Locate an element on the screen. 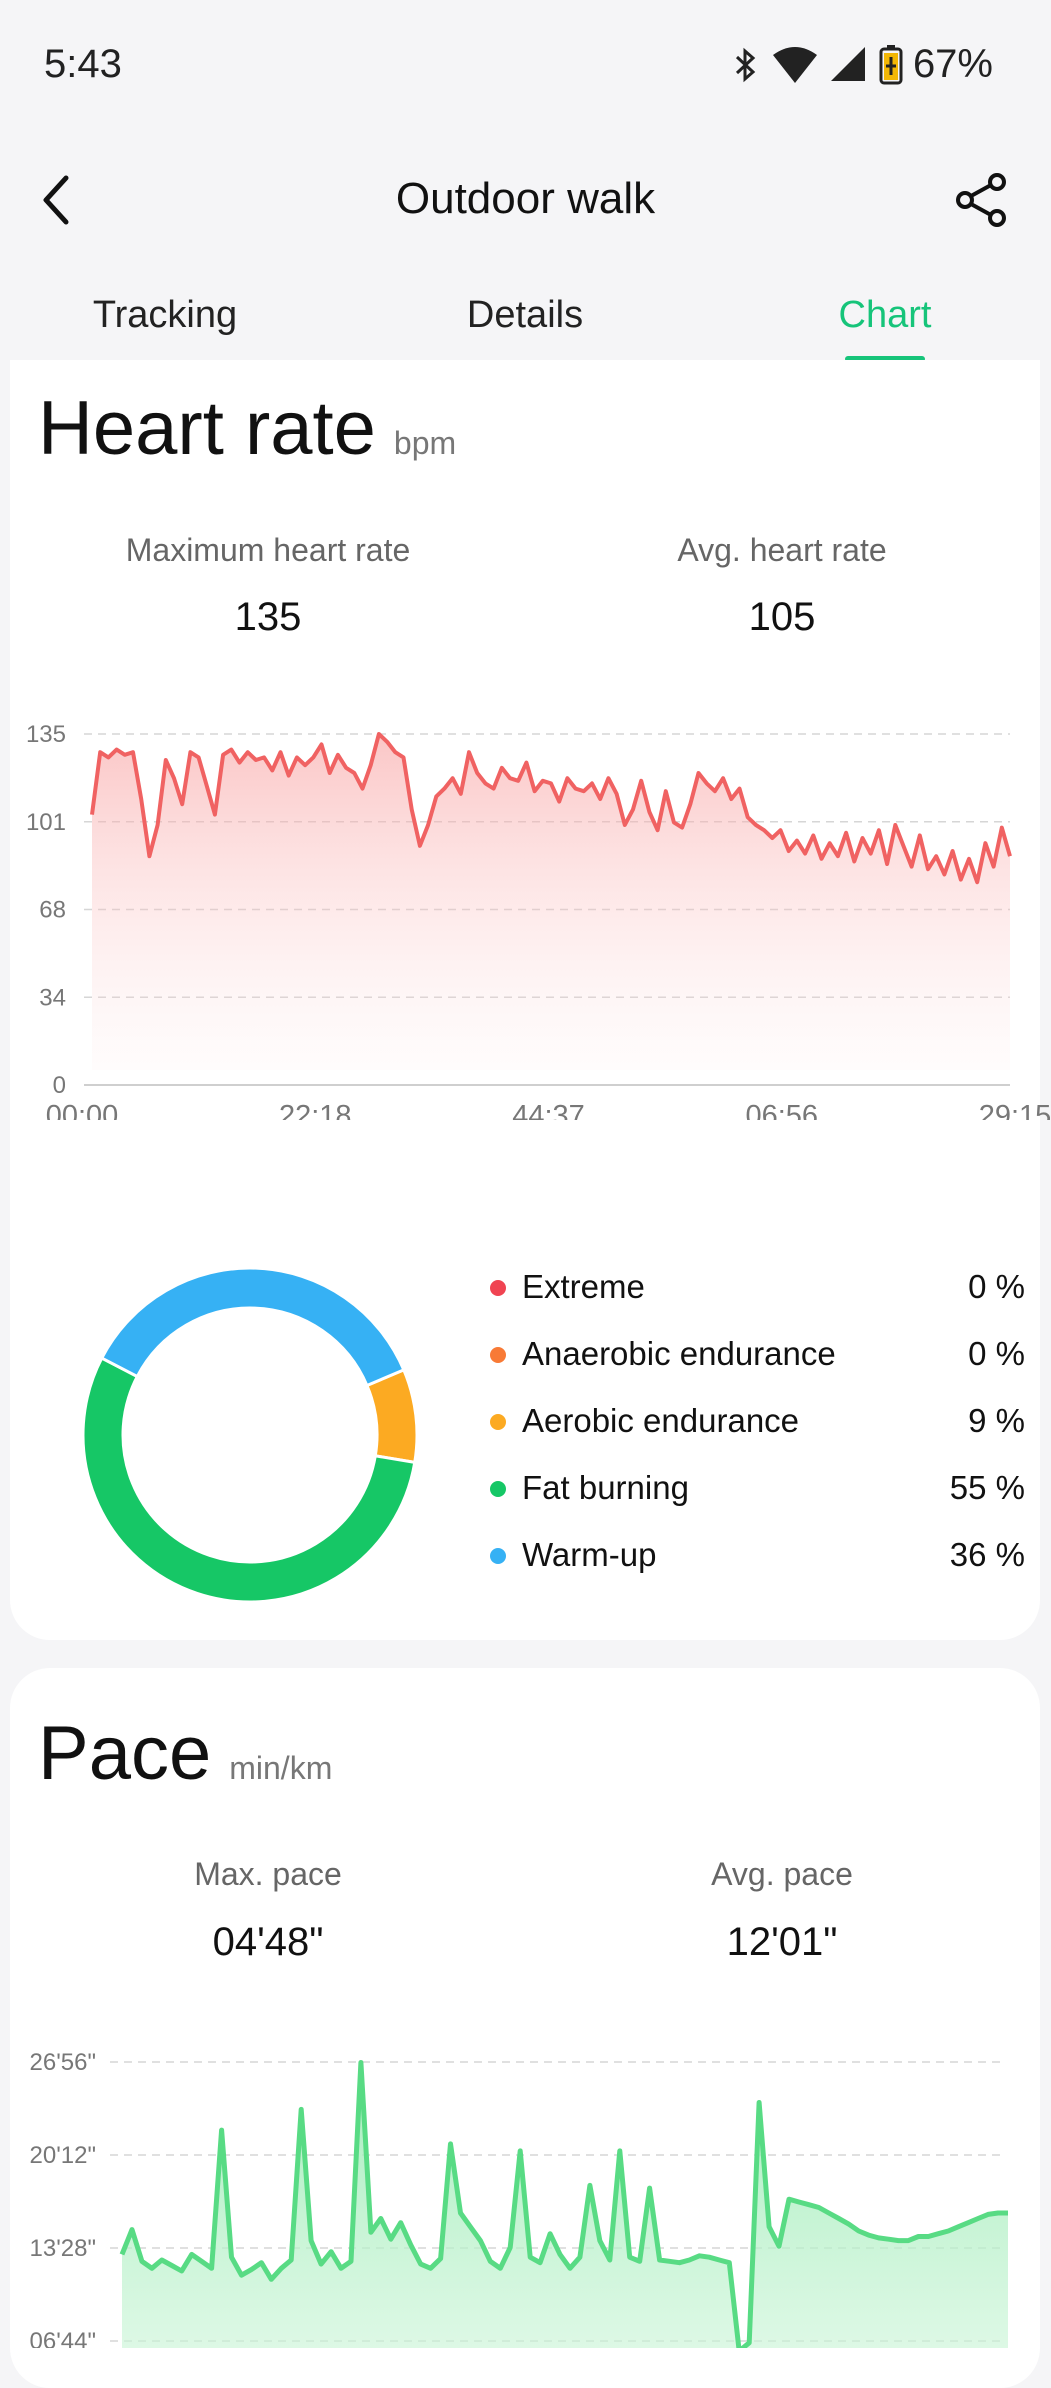 This screenshot has height=2388, width=1051. app-header: Outdoor walk is located at coordinates (525, 200).